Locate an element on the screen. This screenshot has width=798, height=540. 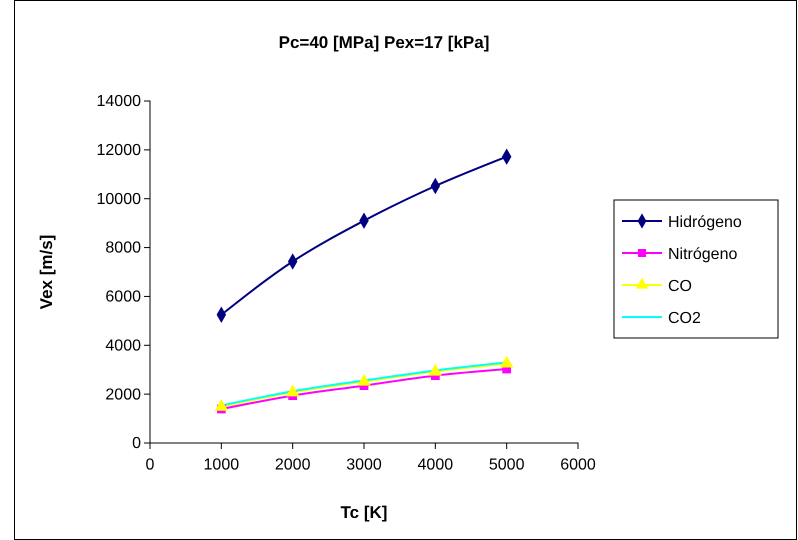
x-axis-title: Tc [K] is located at coordinates (364, 512).